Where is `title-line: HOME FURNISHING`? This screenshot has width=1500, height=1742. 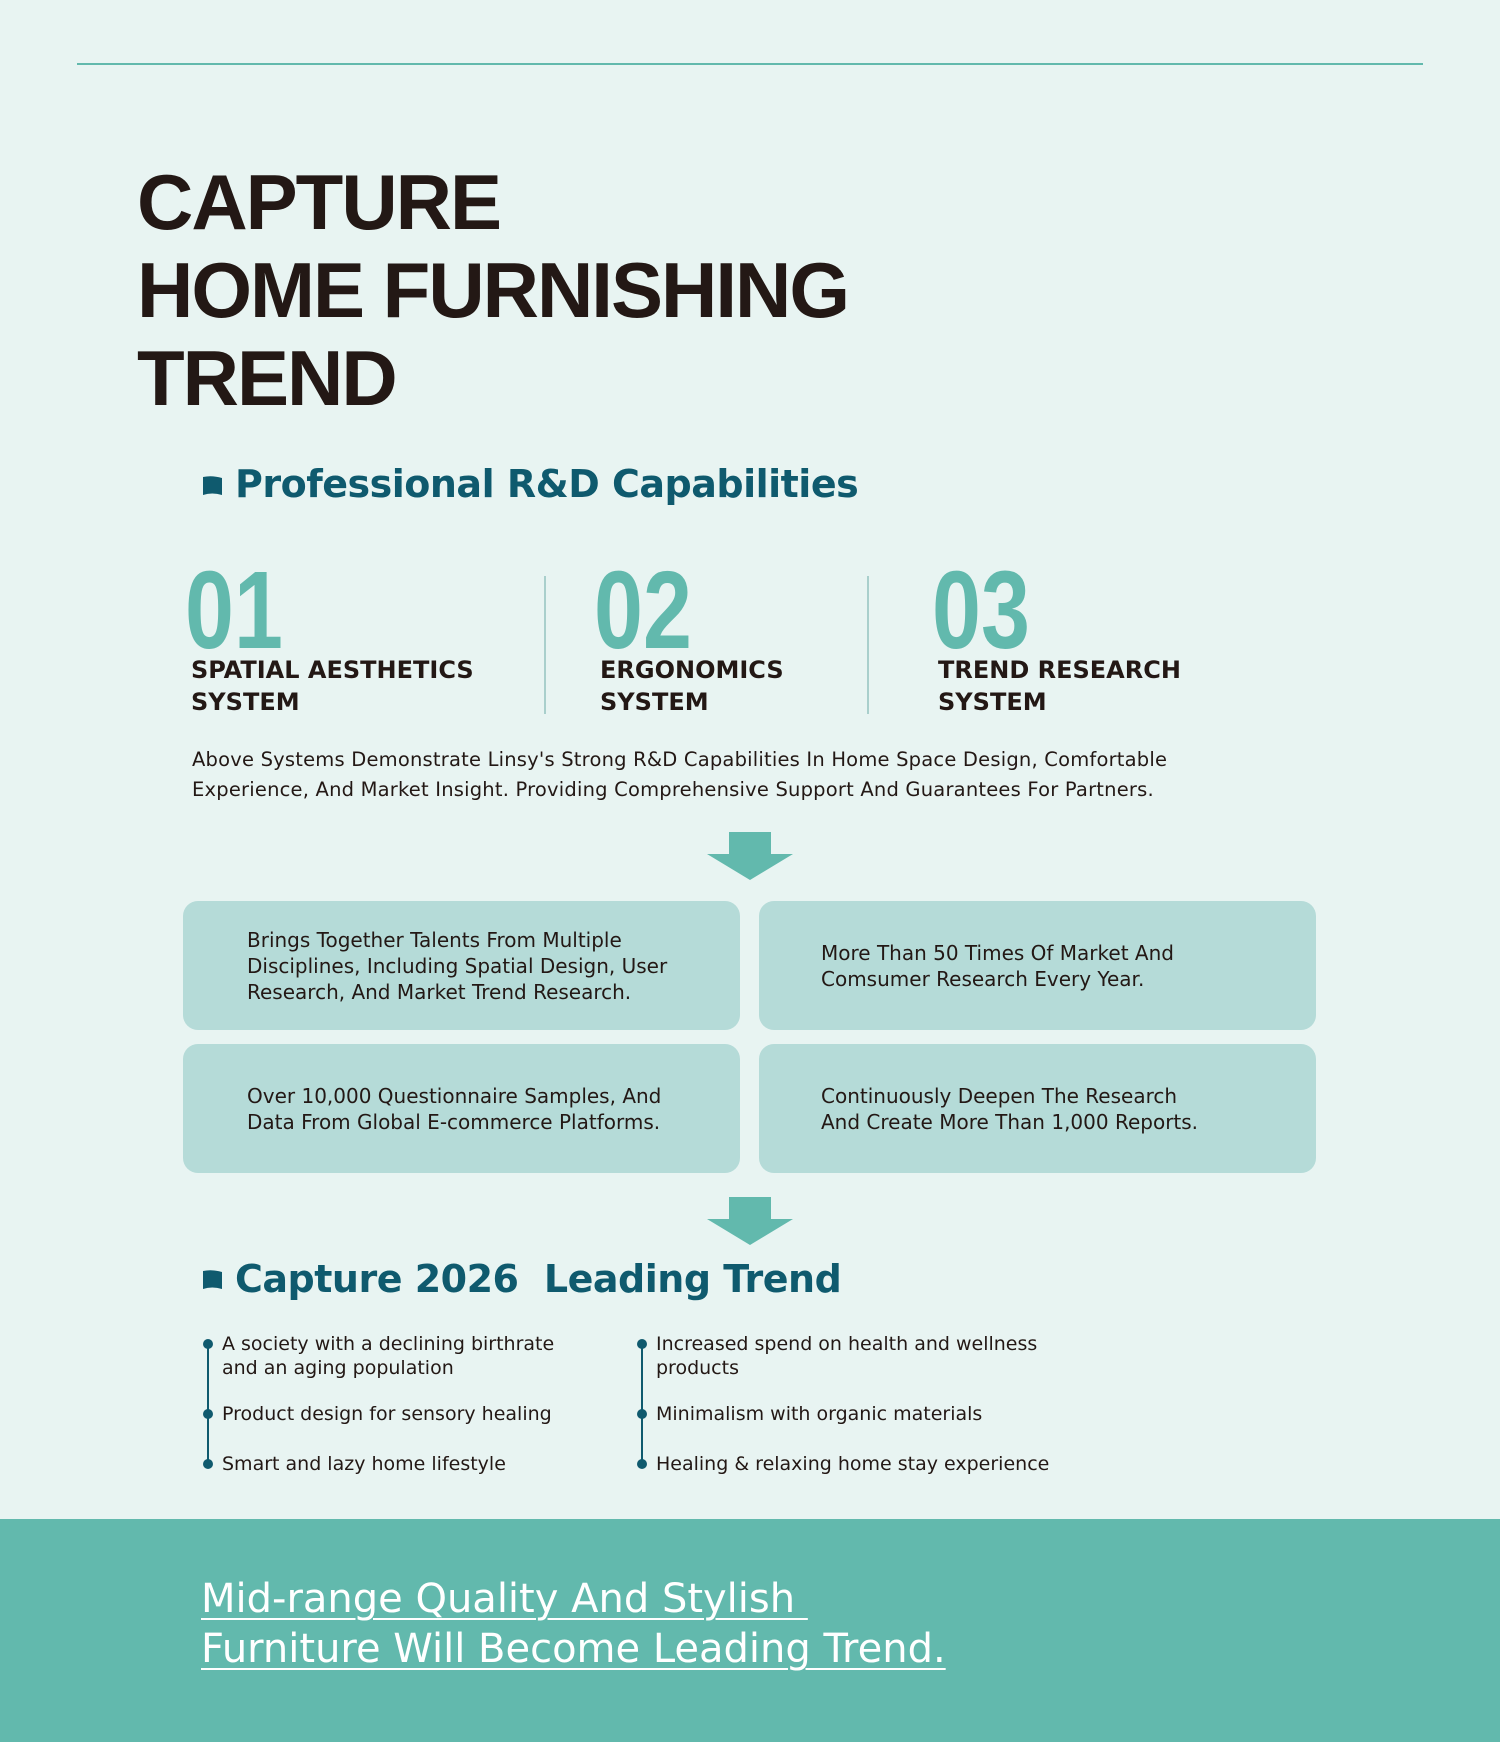 title-line: HOME FURNISHING is located at coordinates (493, 290).